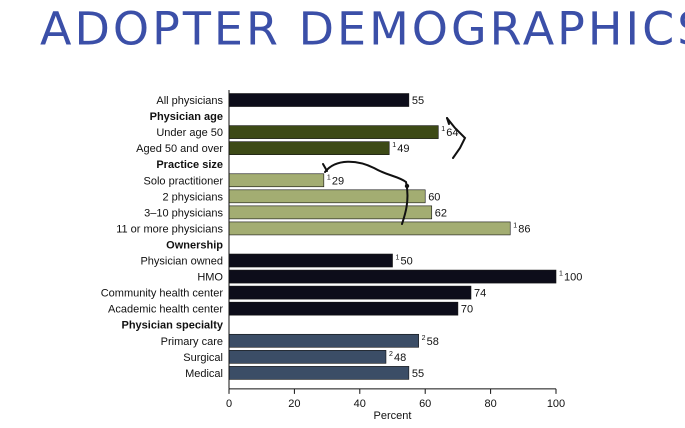  I want to click on group-header-label: Ownership, so click(194, 245).